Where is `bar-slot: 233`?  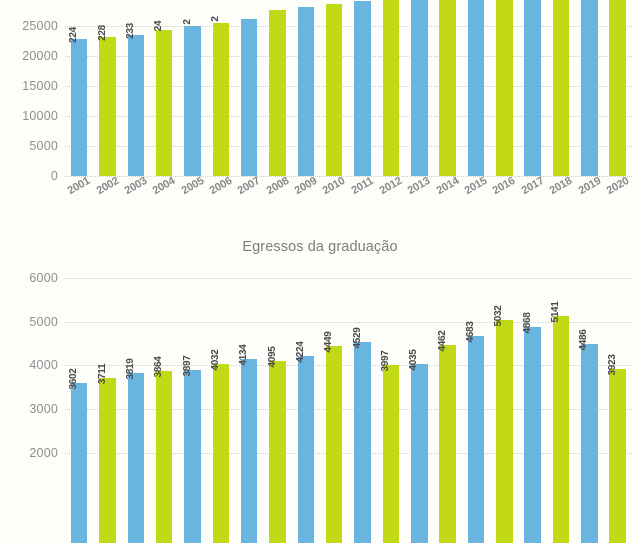 bar-slot: 233 is located at coordinates (136, 88).